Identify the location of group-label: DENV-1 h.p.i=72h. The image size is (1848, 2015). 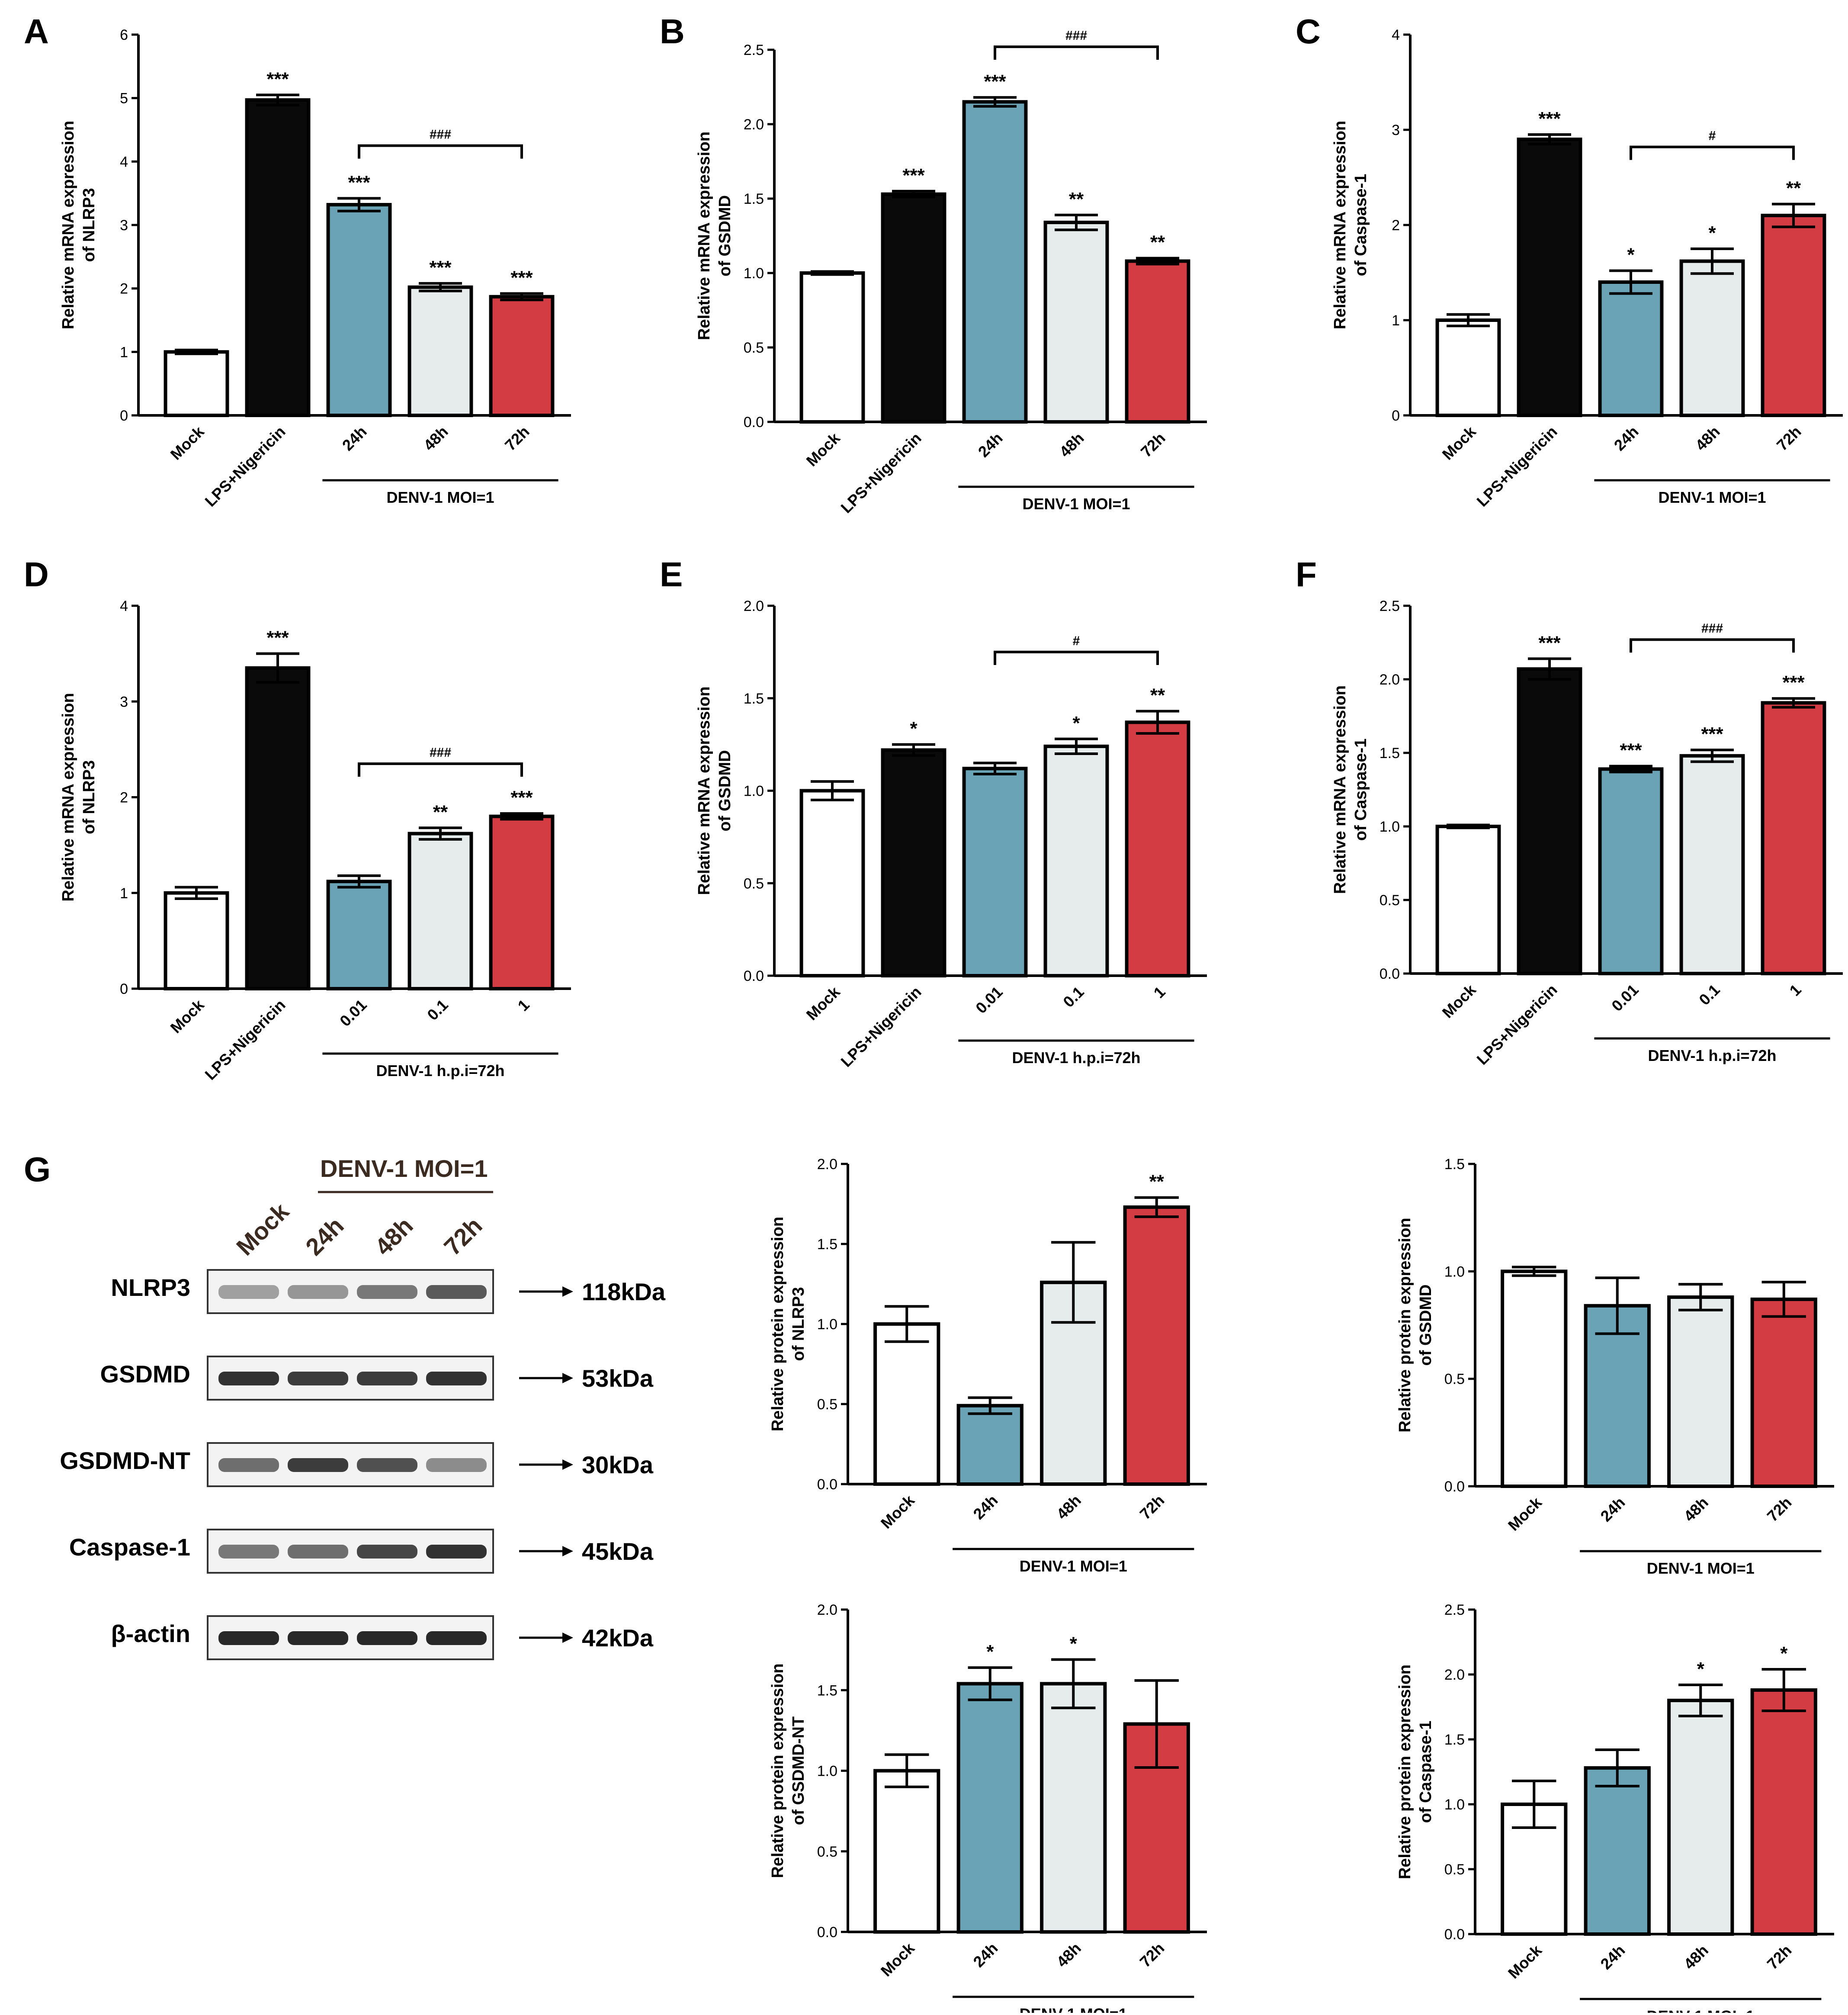
(1712, 1055).